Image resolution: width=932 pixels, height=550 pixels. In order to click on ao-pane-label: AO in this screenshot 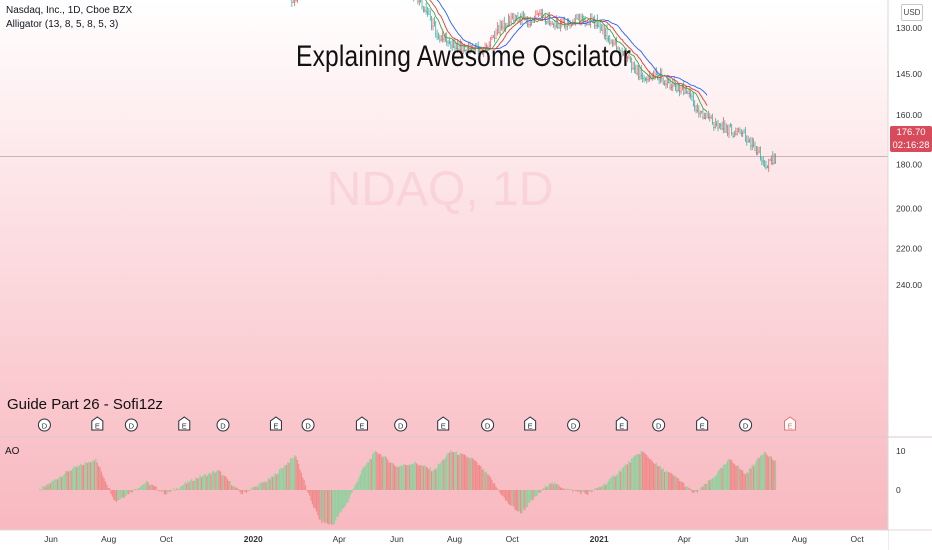, I will do `click(12, 451)`.